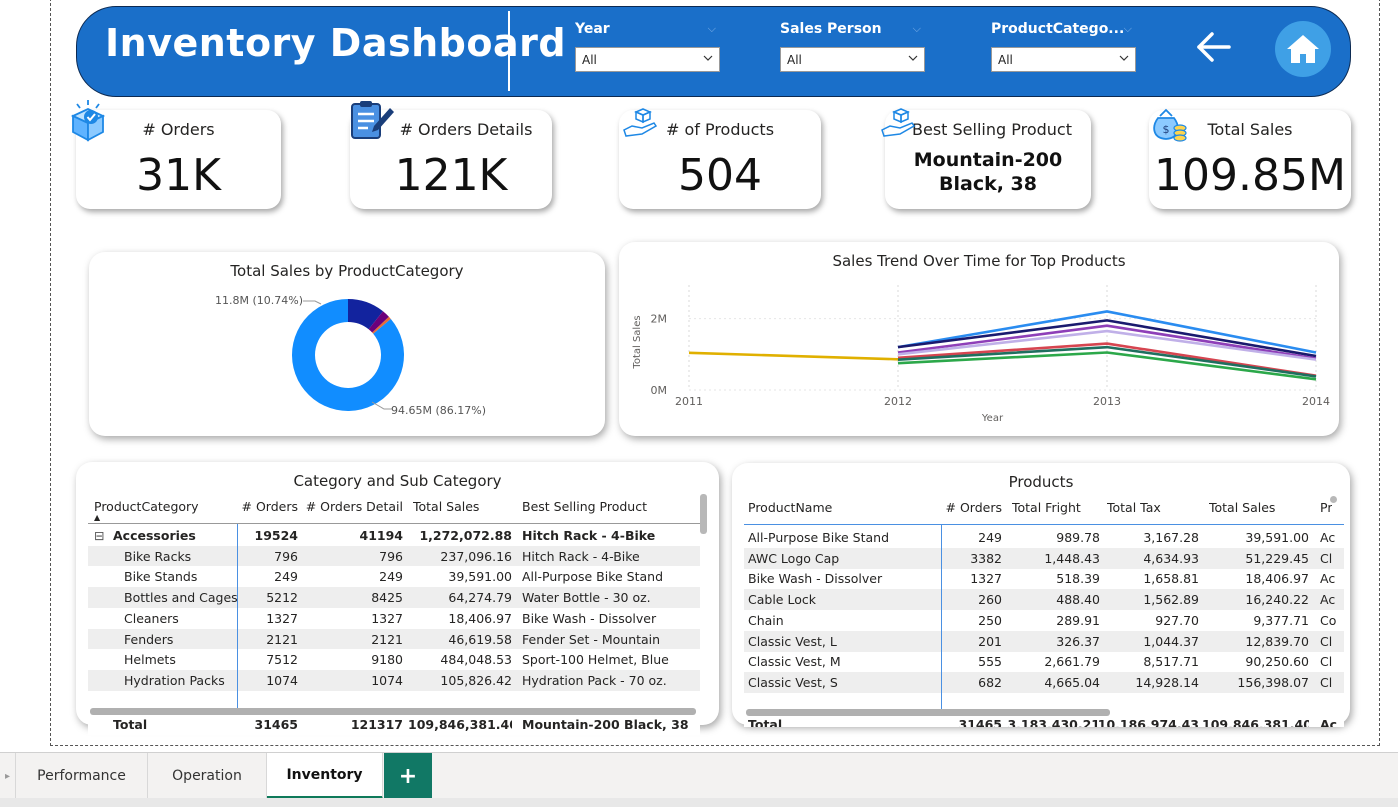  I want to click on product-category-dropdown: All, so click(1063, 59).